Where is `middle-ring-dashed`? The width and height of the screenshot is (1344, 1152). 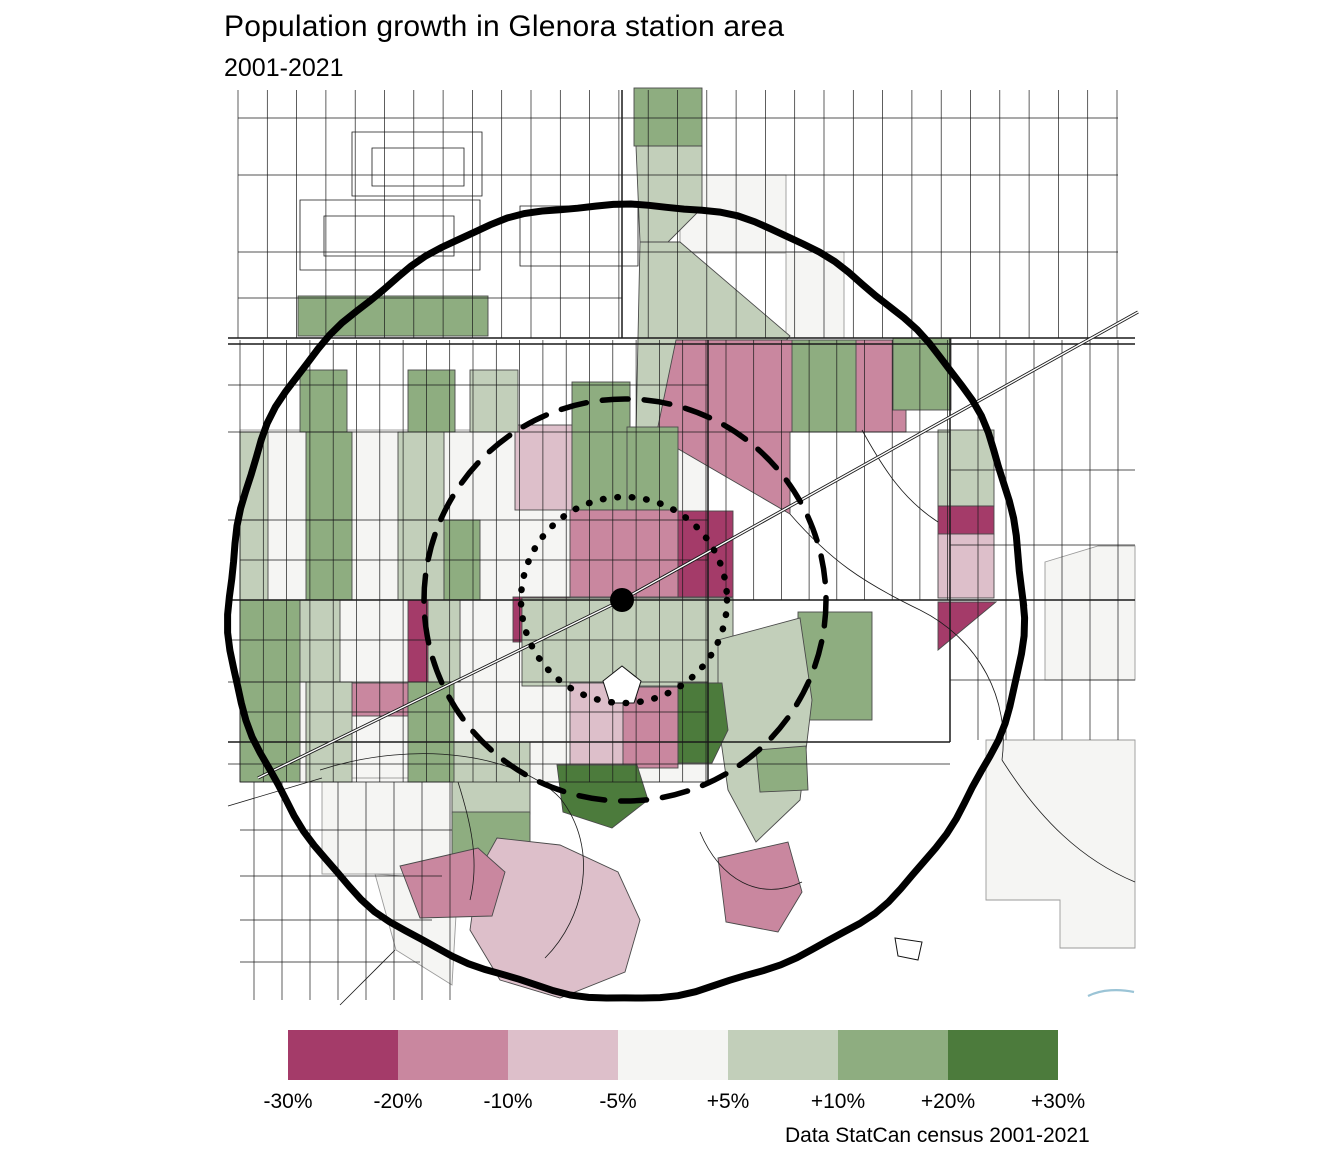 middle-ring-dashed is located at coordinates (625, 600).